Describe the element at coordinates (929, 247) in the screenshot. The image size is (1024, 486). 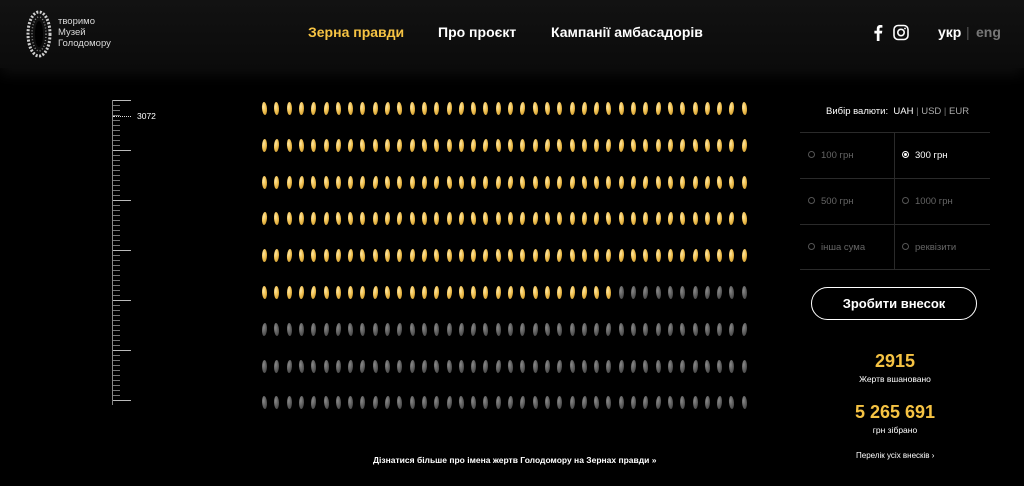
I see `amount-option-requisites: реквізити` at that location.